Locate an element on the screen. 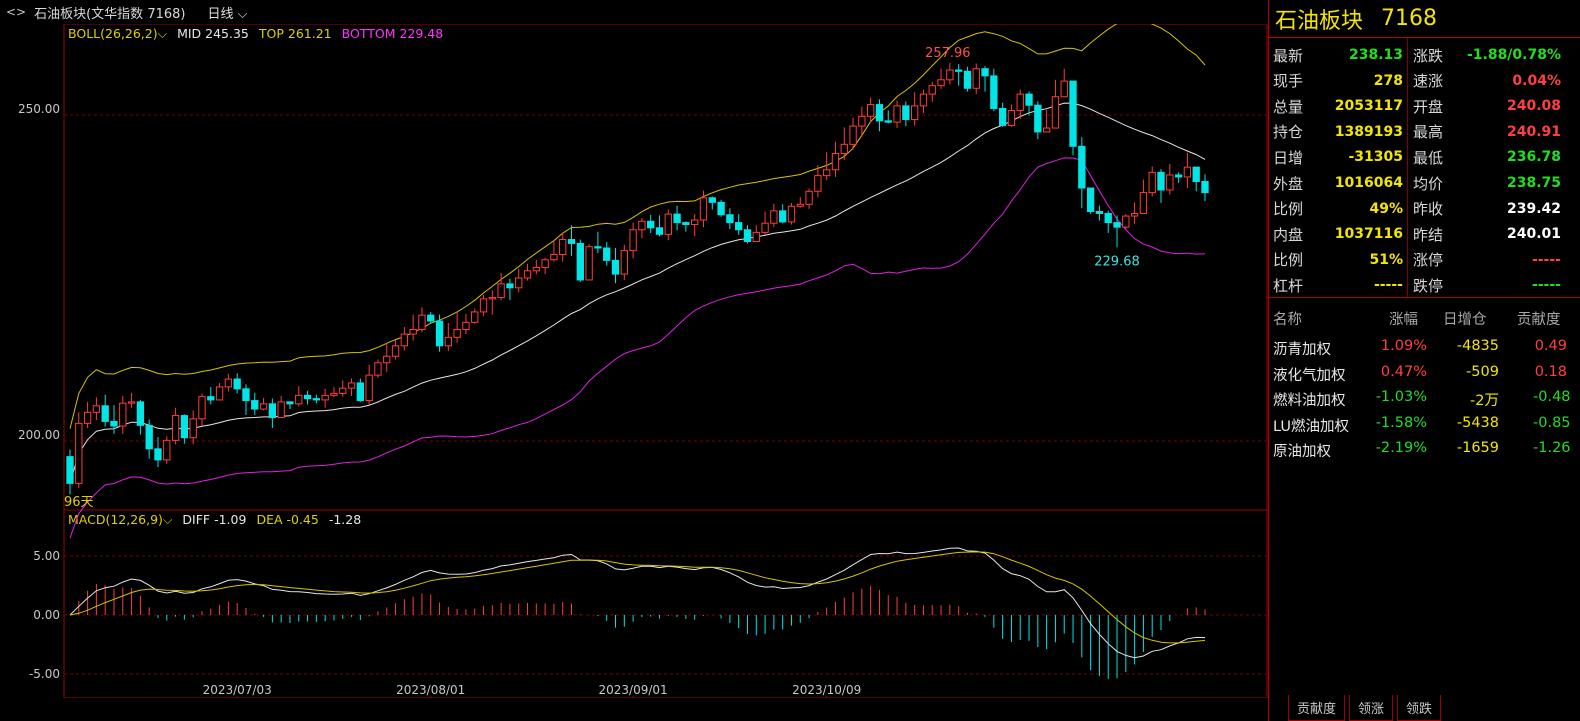  quote-key: 杠杆 is located at coordinates (1288, 285).